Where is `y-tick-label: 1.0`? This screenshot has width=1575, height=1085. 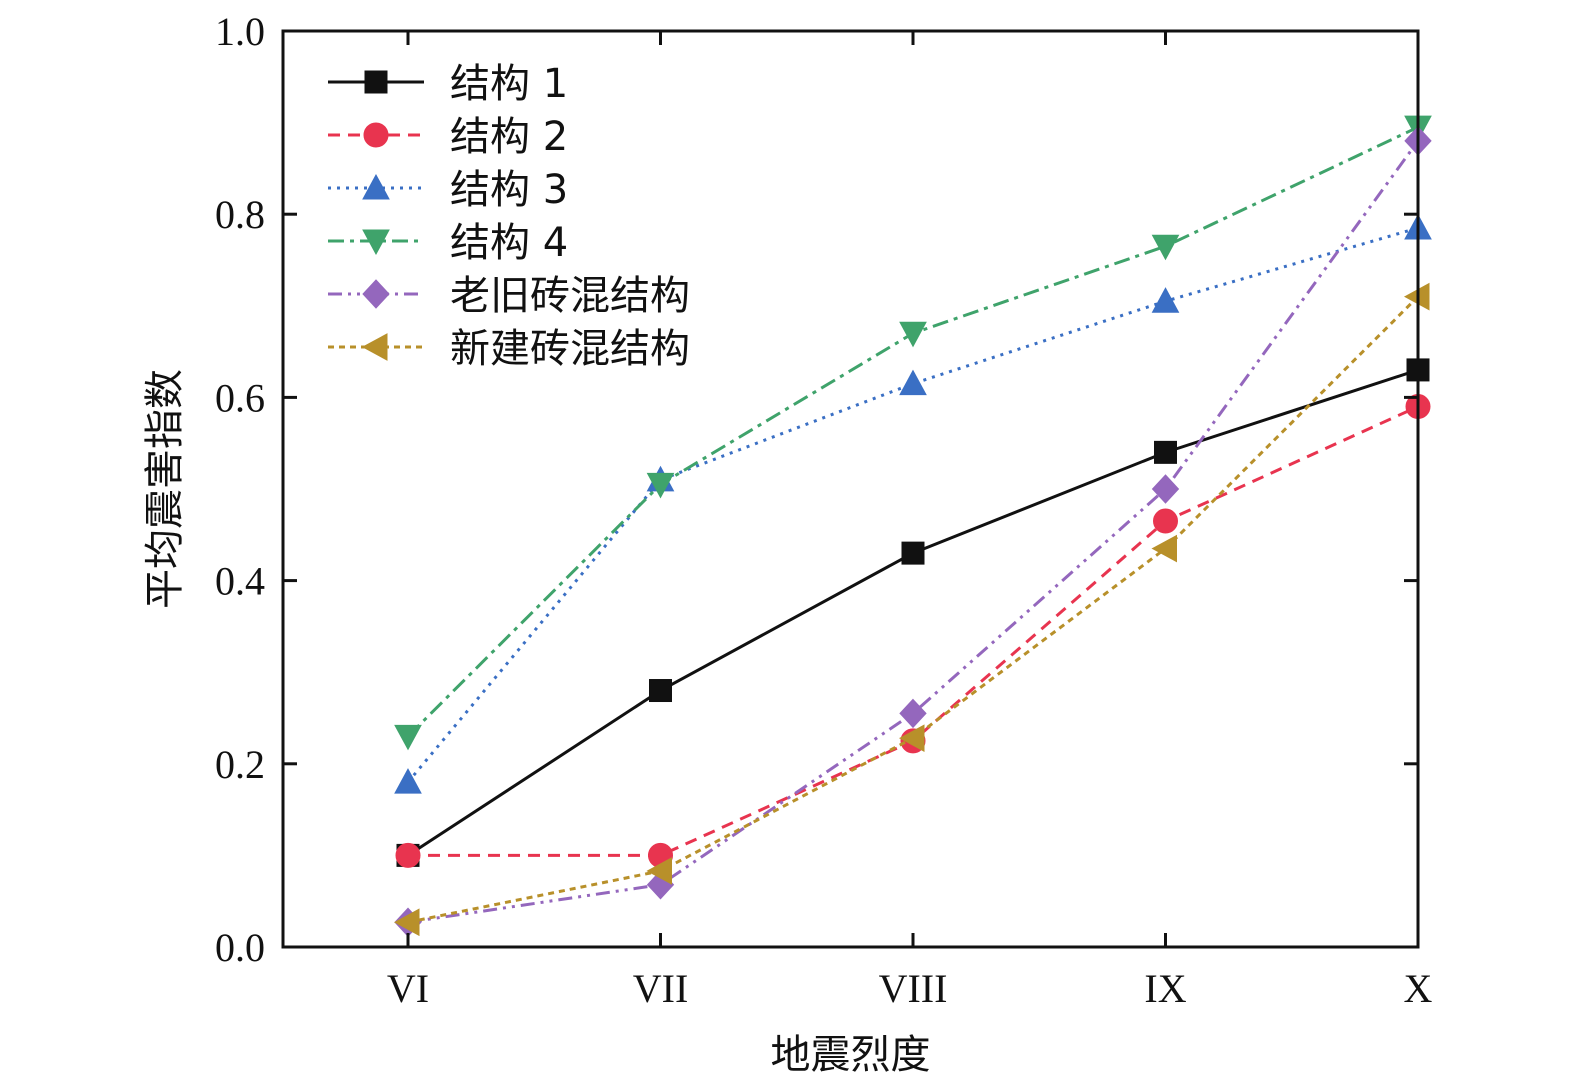
y-tick-label: 1.0 is located at coordinates (240, 31).